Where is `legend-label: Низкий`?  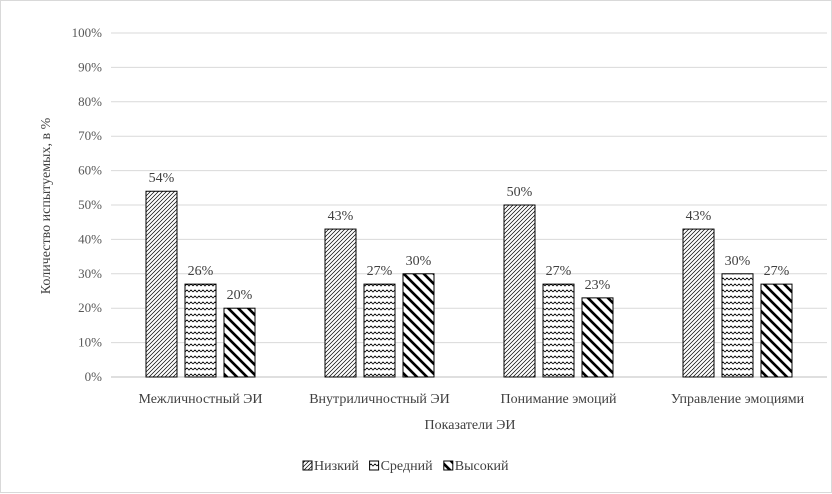 legend-label: Низкий is located at coordinates (336, 466).